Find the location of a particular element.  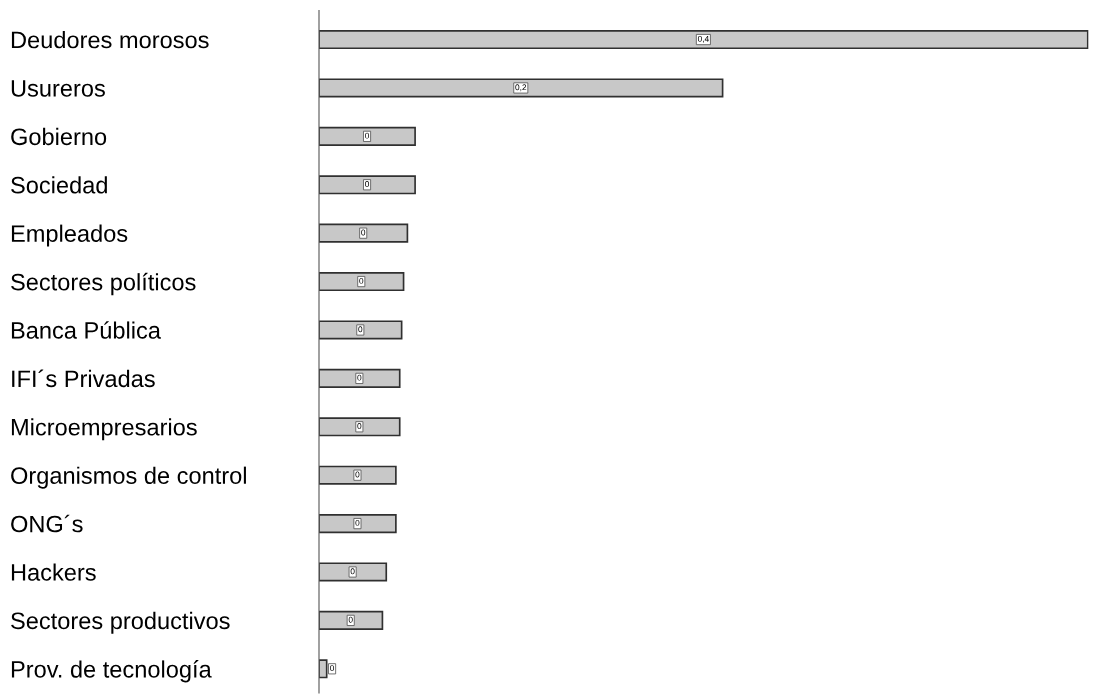

y-tick-label: Microempresarios is located at coordinates (104, 429).